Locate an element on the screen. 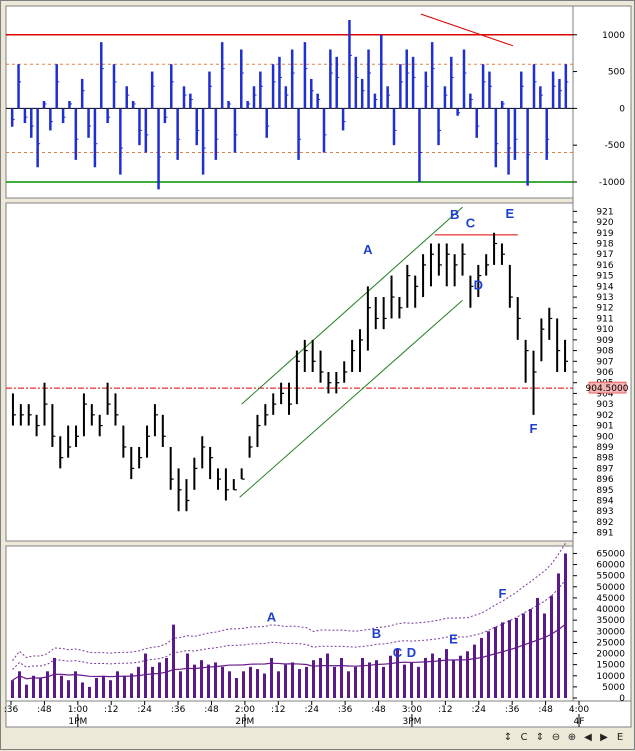 This screenshot has height=751, width=635. price-y-tick-label: 894 is located at coordinates (604, 502).